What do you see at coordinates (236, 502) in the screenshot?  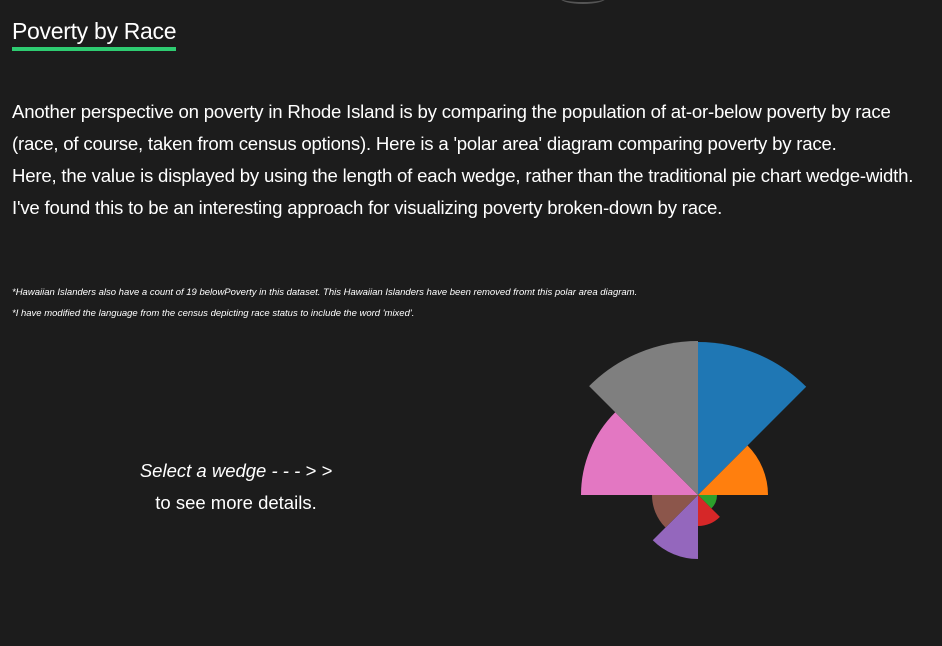 I see `prompt-details-text: to see more details.` at bounding box center [236, 502].